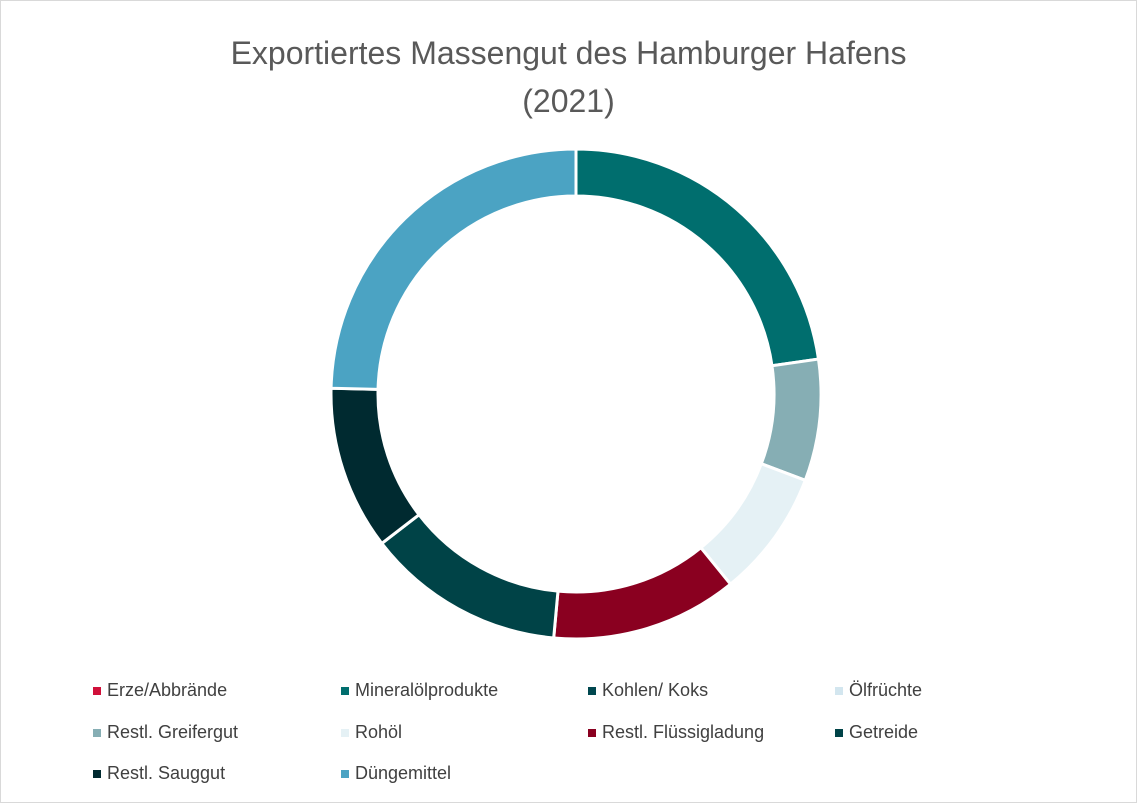 The height and width of the screenshot is (803, 1137). I want to click on legend-label: Kohlen/ Koks, so click(655, 690).